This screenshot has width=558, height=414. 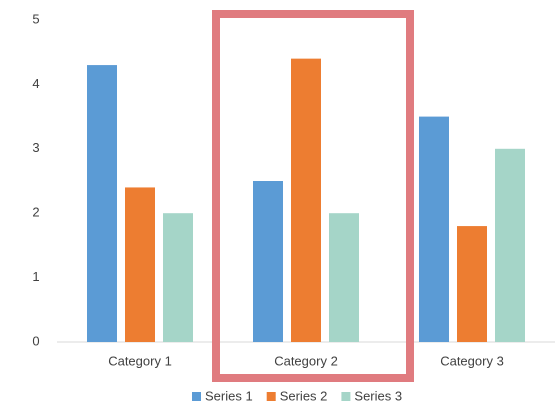 What do you see at coordinates (35, 147) in the screenshot?
I see `y-tick-label: 3` at bounding box center [35, 147].